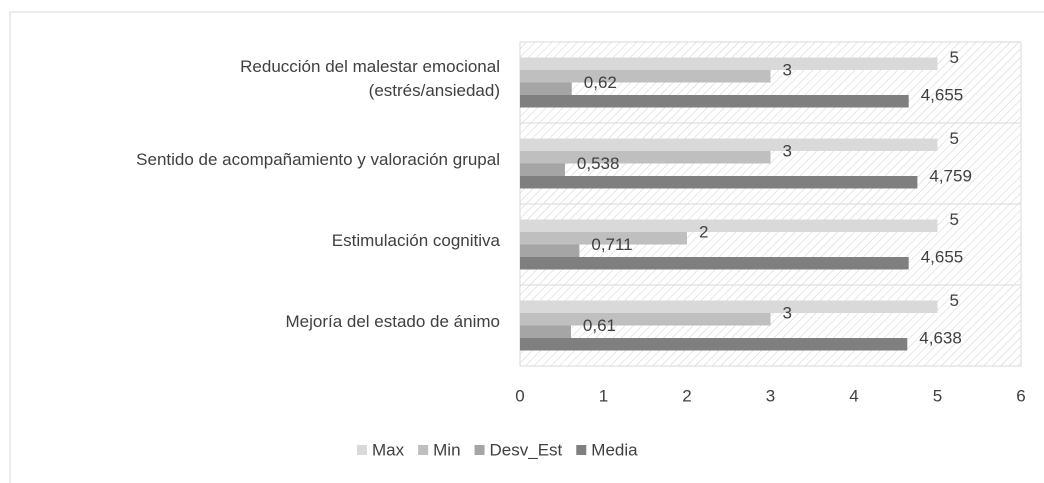  What do you see at coordinates (526, 449) in the screenshot?
I see `legend-label: Desv_Est` at bounding box center [526, 449].